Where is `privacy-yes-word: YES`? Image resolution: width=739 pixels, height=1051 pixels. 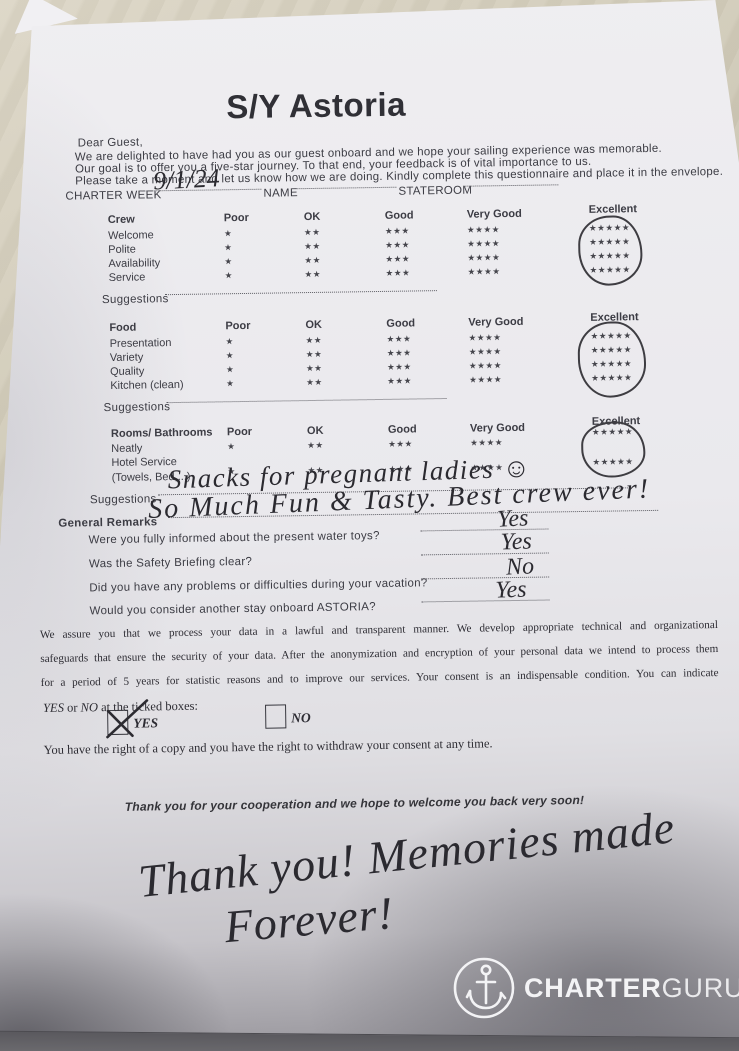 privacy-yes-word: YES is located at coordinates (53, 708).